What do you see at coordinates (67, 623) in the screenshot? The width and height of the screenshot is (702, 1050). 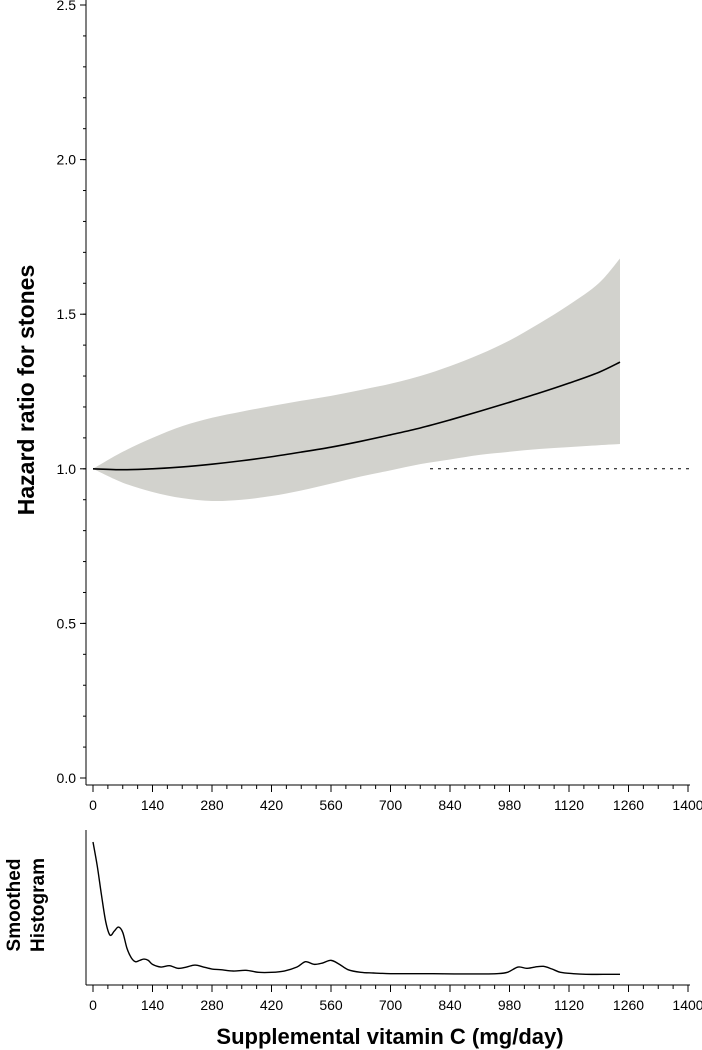 I see `main-y-tick-label: 0.5` at bounding box center [67, 623].